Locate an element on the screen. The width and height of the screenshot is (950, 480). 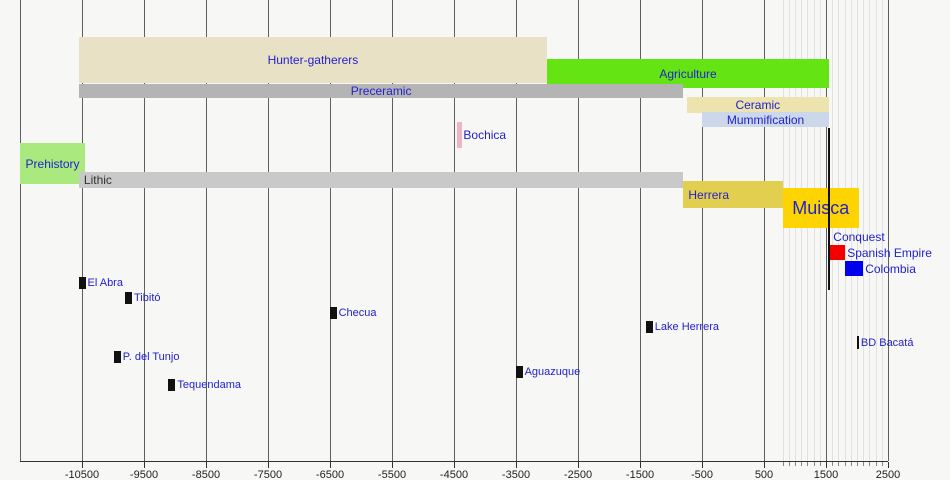
period-label-prehistory: Prehistory is located at coordinates (52, 163).